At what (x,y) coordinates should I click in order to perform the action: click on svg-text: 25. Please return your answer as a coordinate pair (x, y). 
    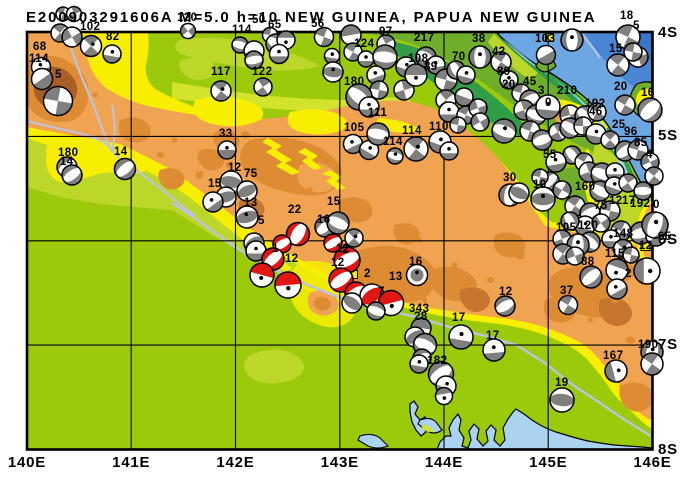
    Looking at the image, I should click on (619, 125).